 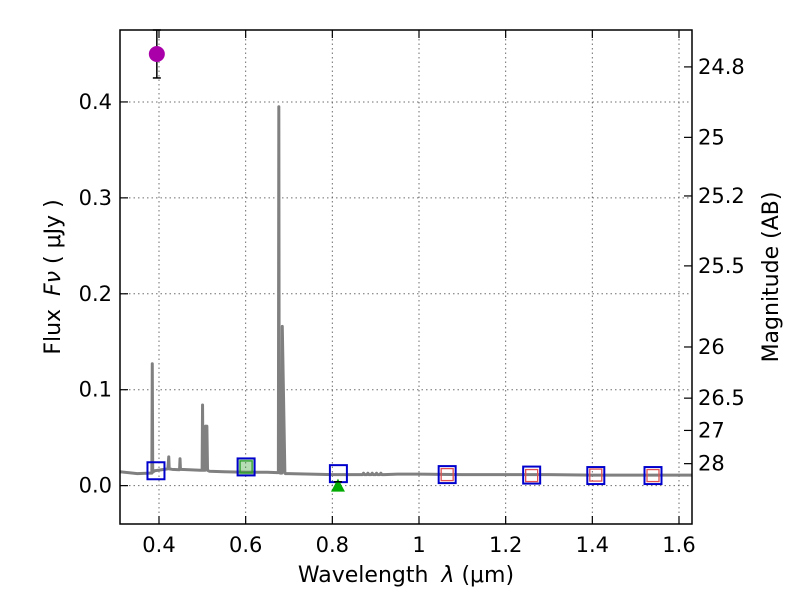 I want to click on x-tick-label: 0.4, so click(x=158, y=545).